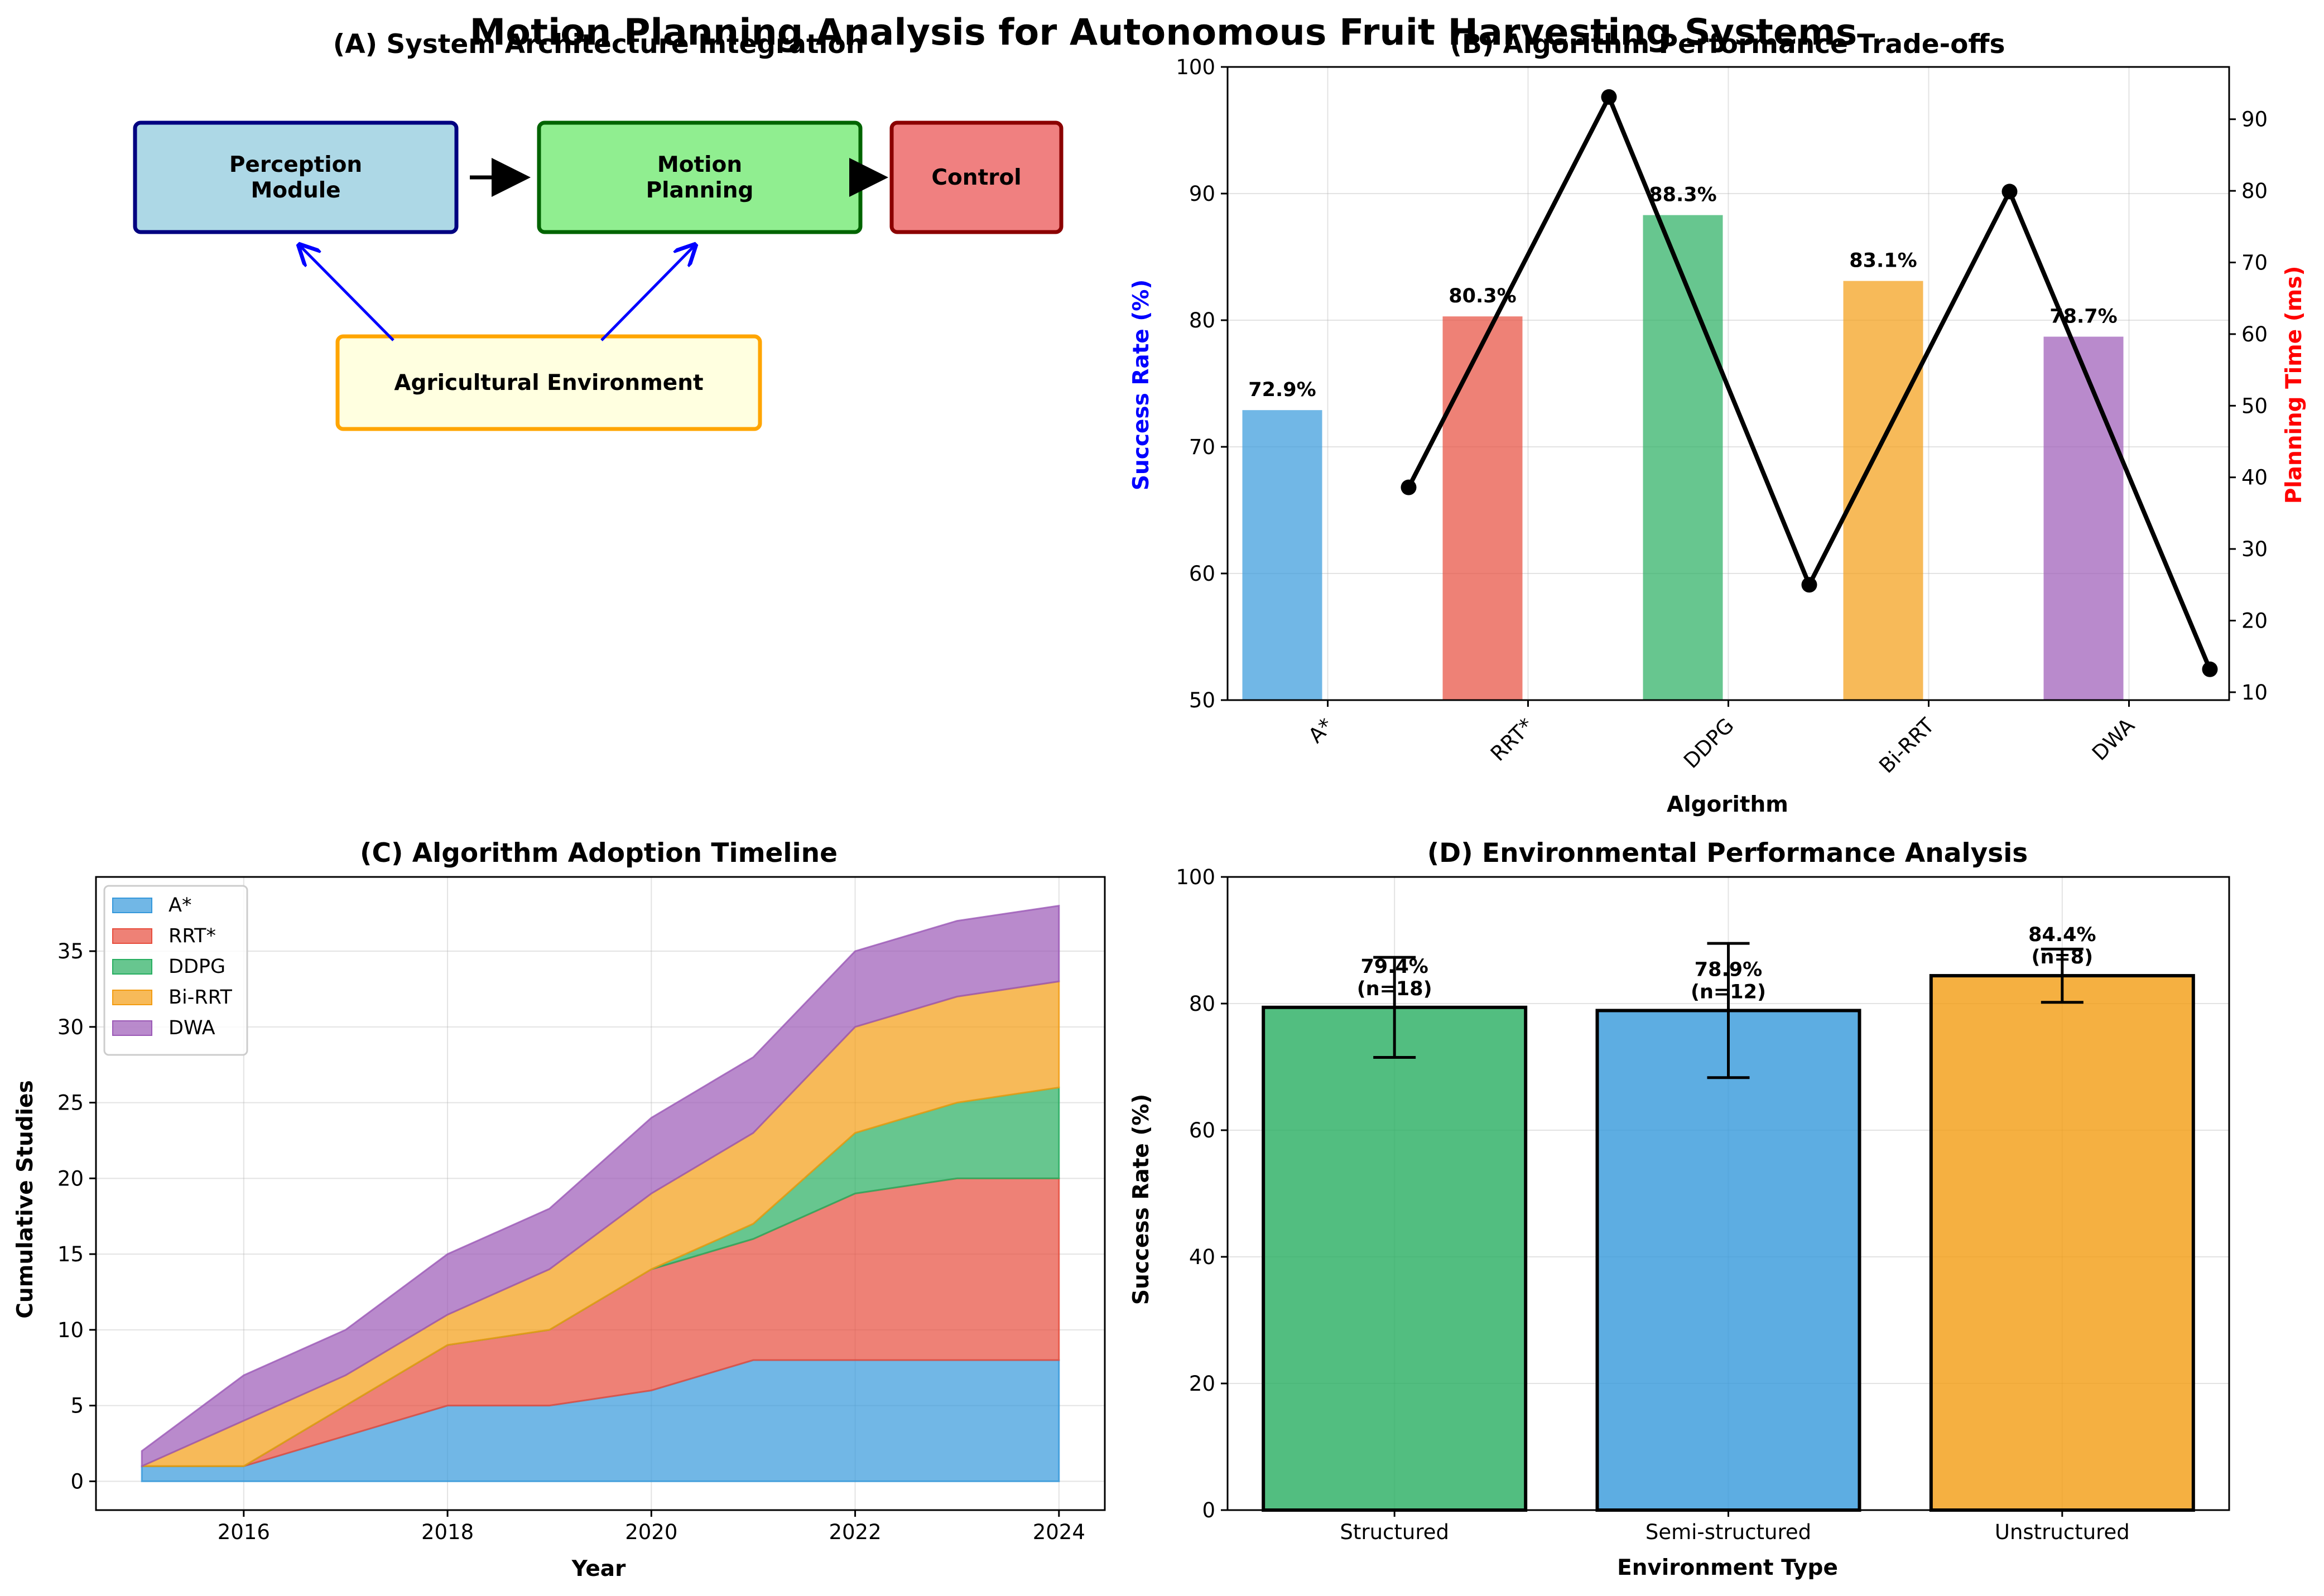 This screenshot has width=2324, height=1596. What do you see at coordinates (598, 1568) in the screenshot?
I see `panel-c-xlabel: Year` at bounding box center [598, 1568].